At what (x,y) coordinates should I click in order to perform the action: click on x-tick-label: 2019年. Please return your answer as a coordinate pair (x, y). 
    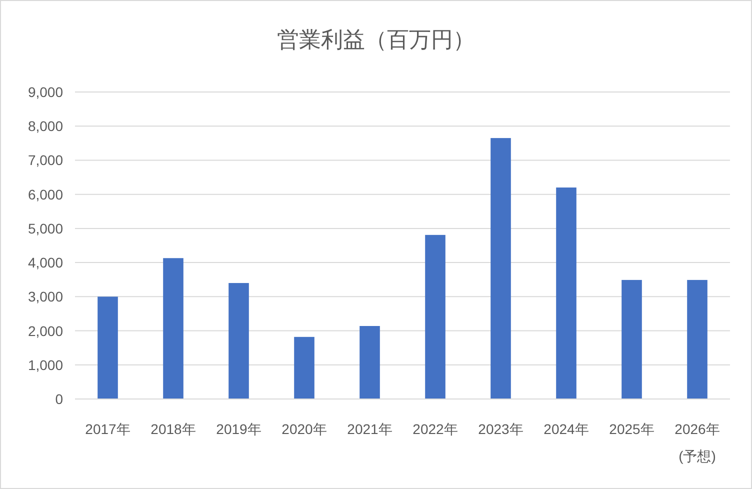
    Looking at the image, I should click on (239, 429).